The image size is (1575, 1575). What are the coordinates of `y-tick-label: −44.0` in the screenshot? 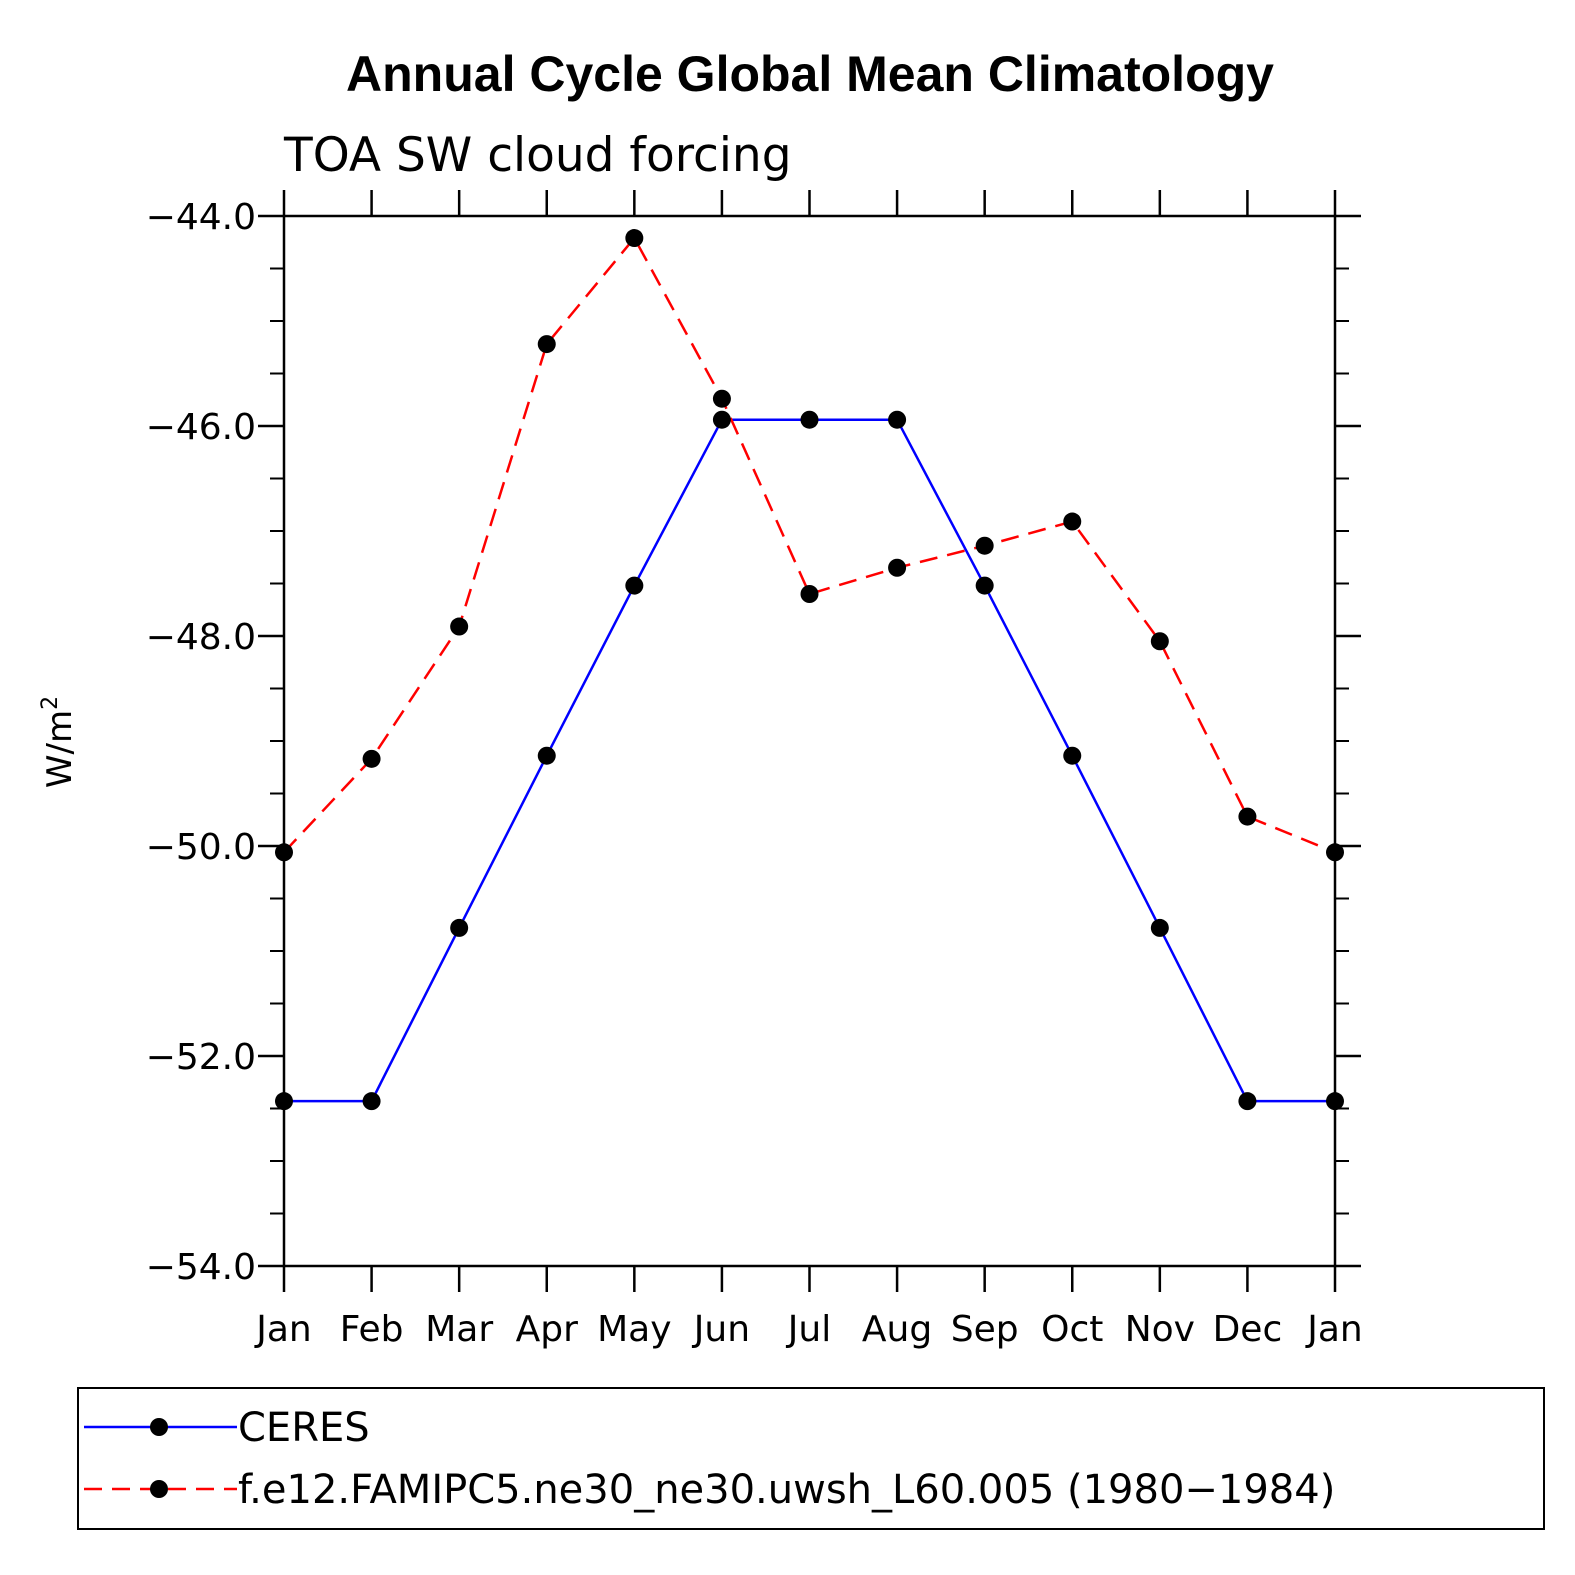 It's located at (201, 217).